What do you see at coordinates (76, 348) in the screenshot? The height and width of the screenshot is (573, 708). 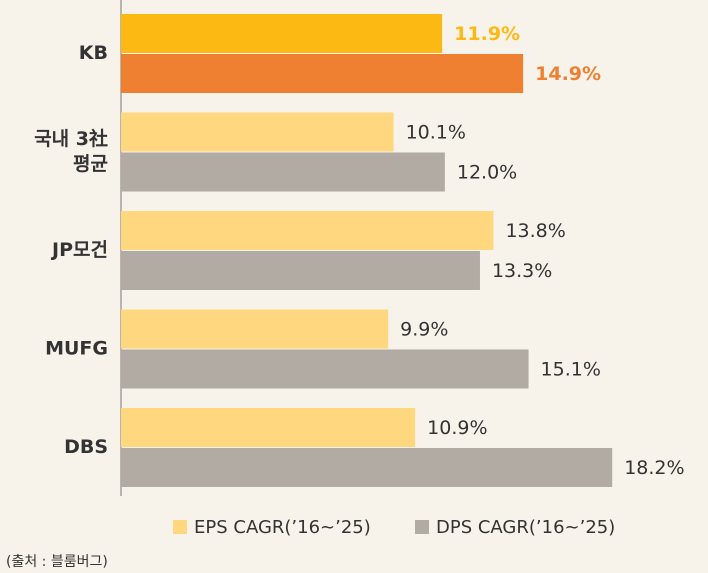 I see `category-label: MUFG` at bounding box center [76, 348].